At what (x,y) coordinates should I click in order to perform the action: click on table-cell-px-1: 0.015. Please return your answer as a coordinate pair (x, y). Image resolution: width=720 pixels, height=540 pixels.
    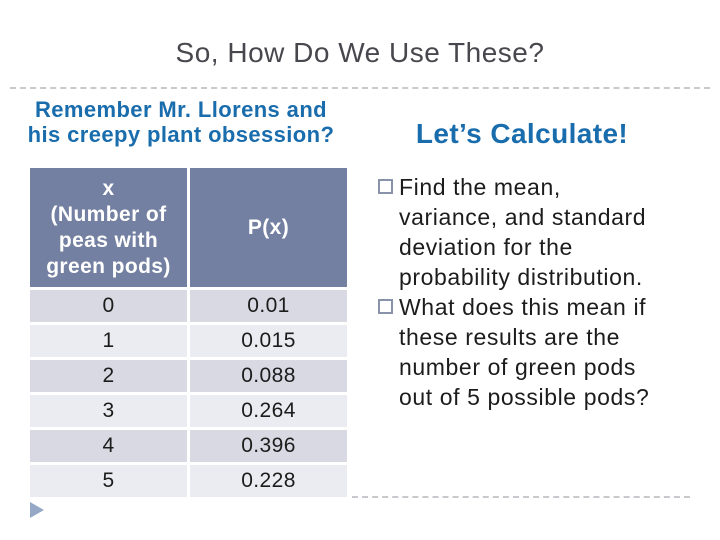
    Looking at the image, I should click on (268, 341).